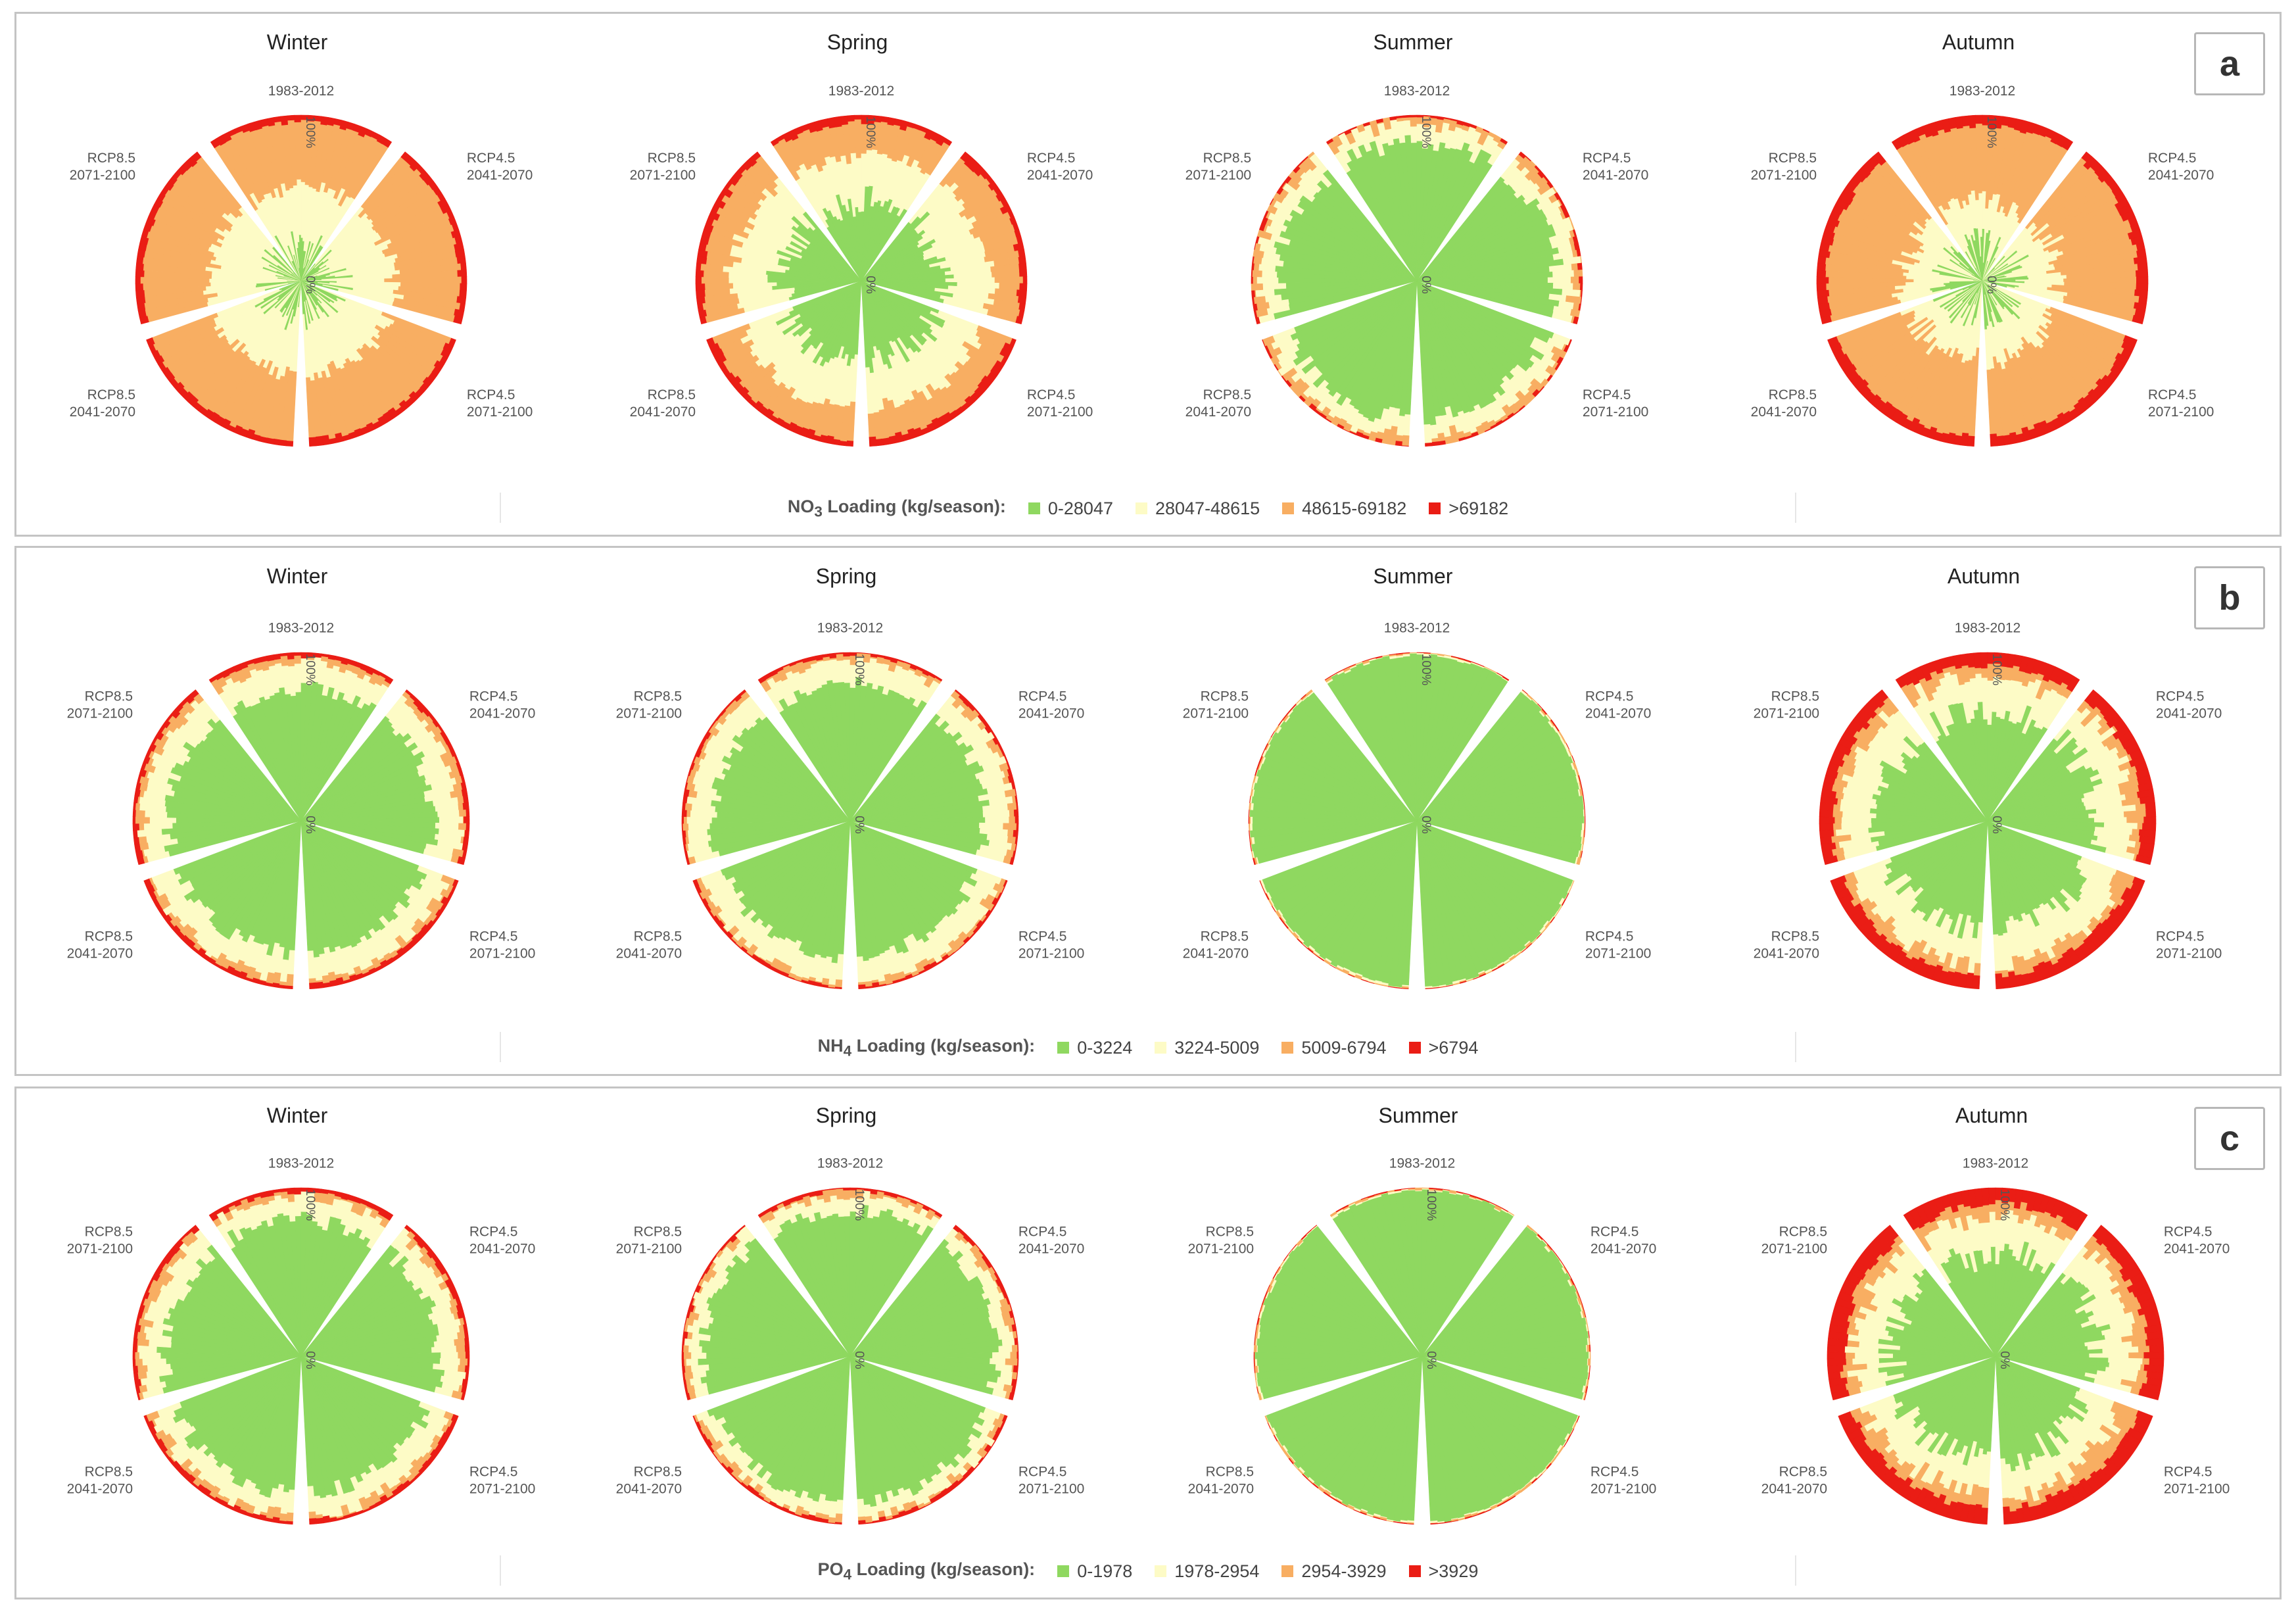  I want to click on legend-item: 48615-69182, so click(1344, 509).